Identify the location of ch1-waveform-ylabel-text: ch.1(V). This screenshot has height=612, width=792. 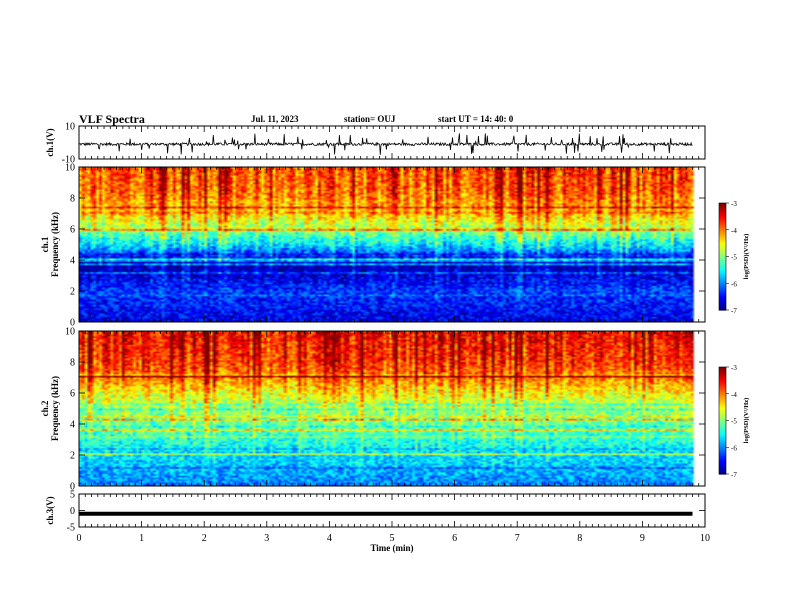
(50, 142).